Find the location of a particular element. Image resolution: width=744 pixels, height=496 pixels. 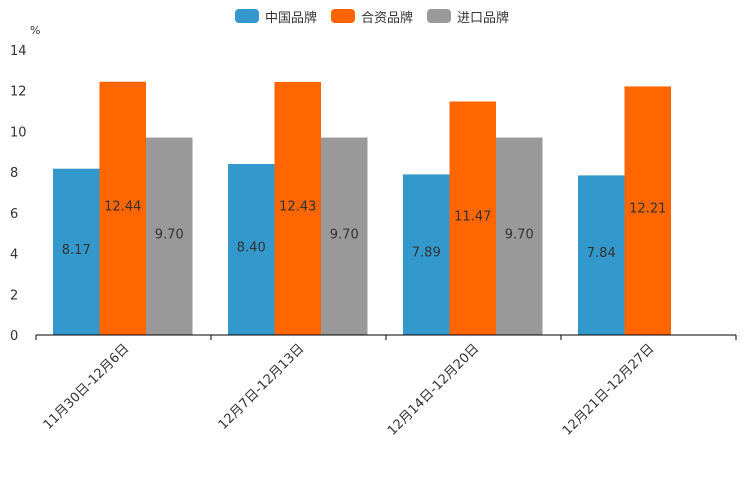

legend-swatch-china-brand is located at coordinates (246, 16).